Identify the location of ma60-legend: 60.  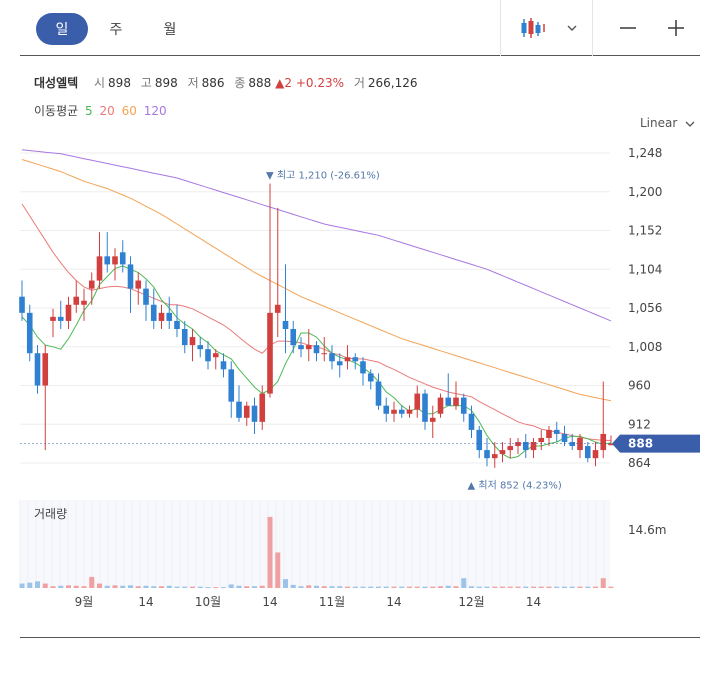
(129, 111).